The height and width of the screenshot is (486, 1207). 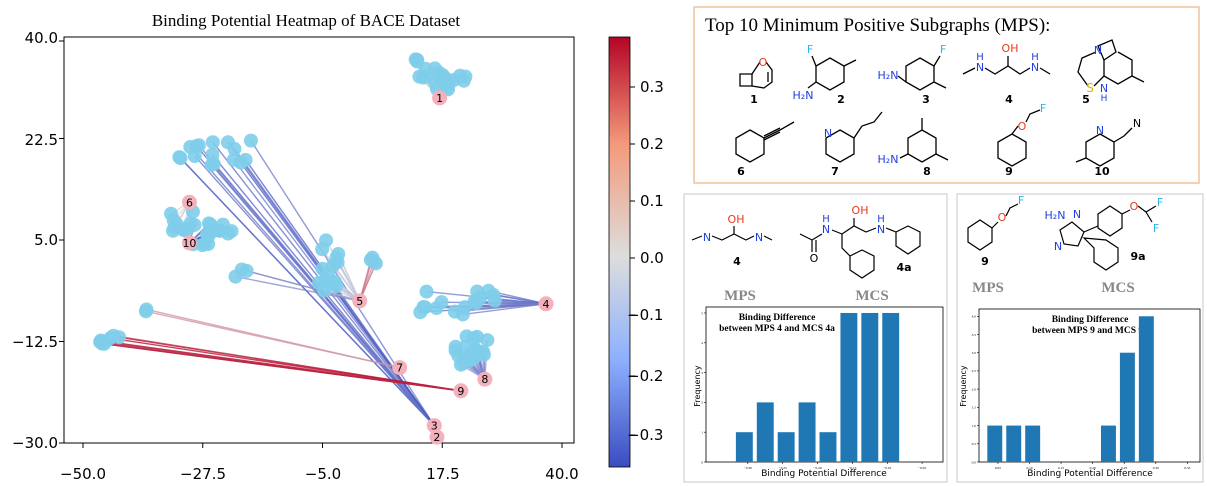 I want to click on histogram-bars, so click(x=817, y=387).